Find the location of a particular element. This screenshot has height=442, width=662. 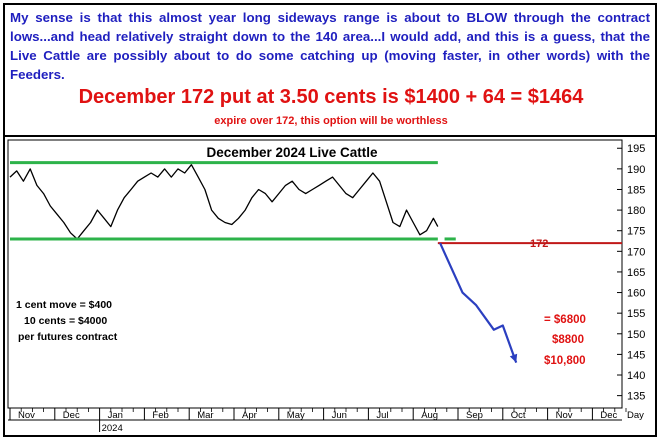

loss-label: $8800 is located at coordinates (568, 340).